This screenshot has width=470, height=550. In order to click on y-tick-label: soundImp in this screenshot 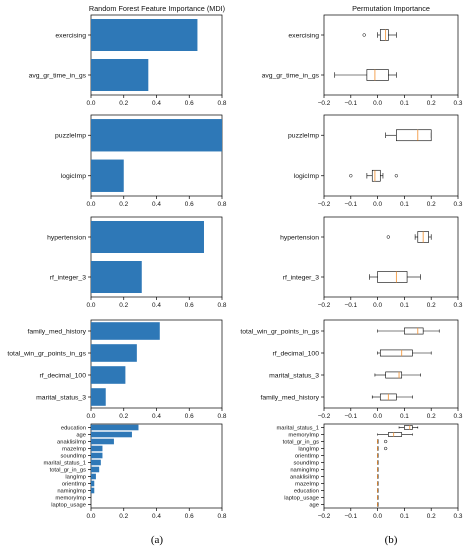, I will do `click(73, 457)`.